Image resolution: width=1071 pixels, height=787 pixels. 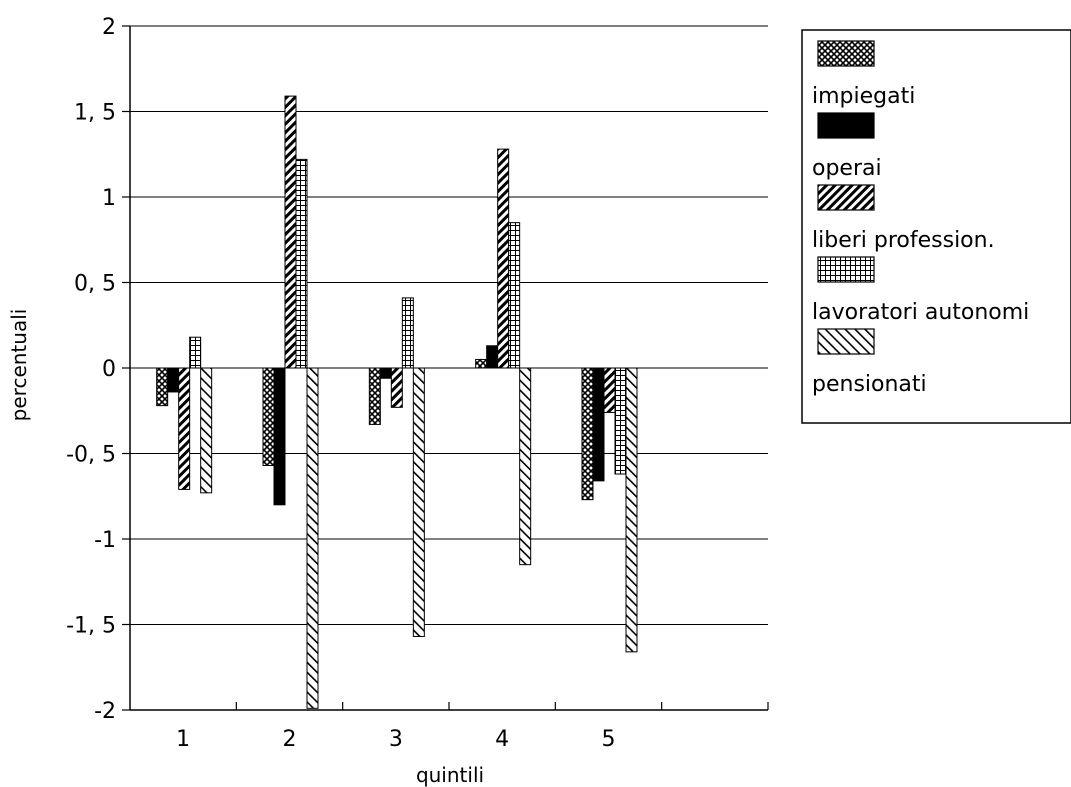 I want to click on legend-label: operai, so click(x=847, y=168).